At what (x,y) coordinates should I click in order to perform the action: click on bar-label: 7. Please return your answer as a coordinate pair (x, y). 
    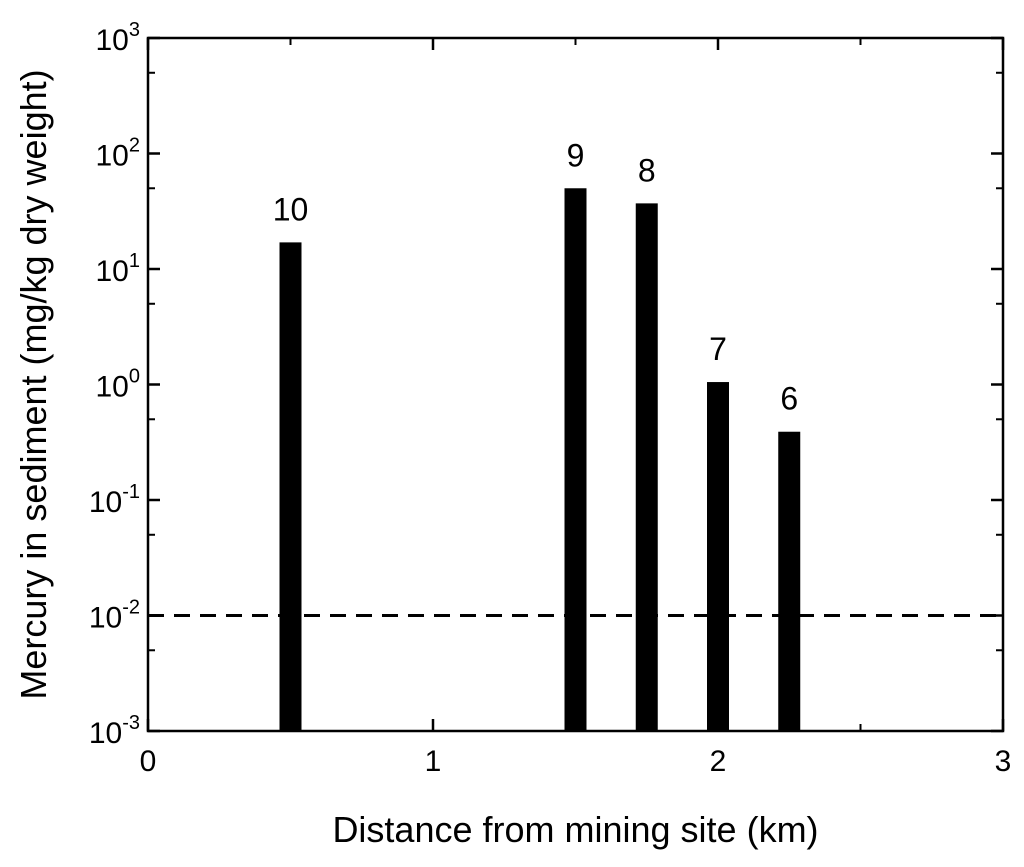
    Looking at the image, I should click on (718, 349).